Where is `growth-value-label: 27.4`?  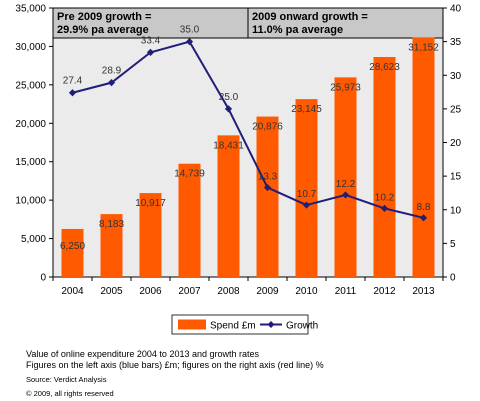 growth-value-label: 27.4 is located at coordinates (73, 81).